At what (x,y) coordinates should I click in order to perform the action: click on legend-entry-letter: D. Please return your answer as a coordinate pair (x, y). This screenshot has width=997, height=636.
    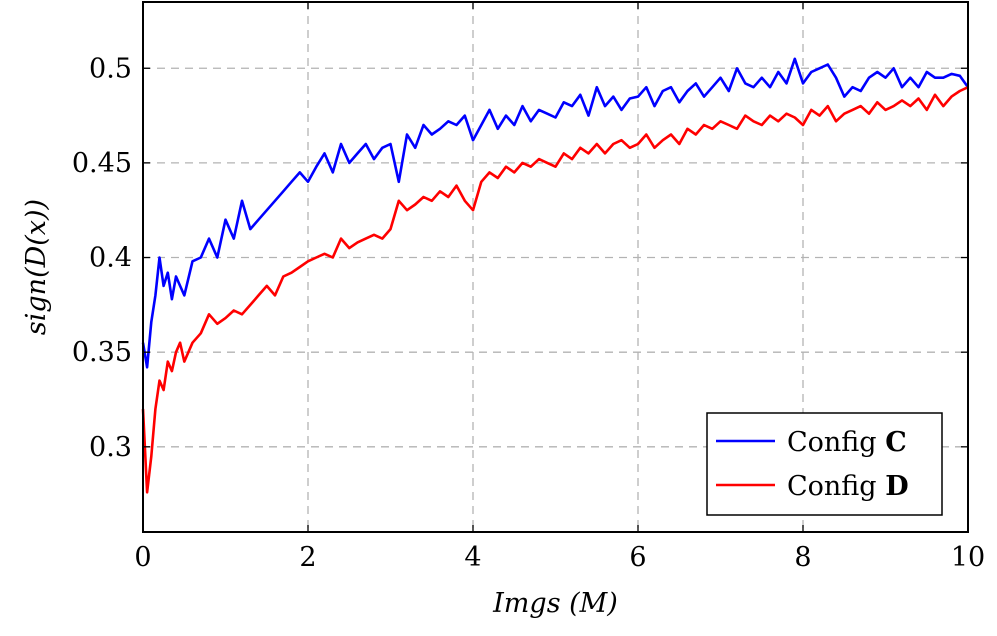
    Looking at the image, I should click on (896, 486).